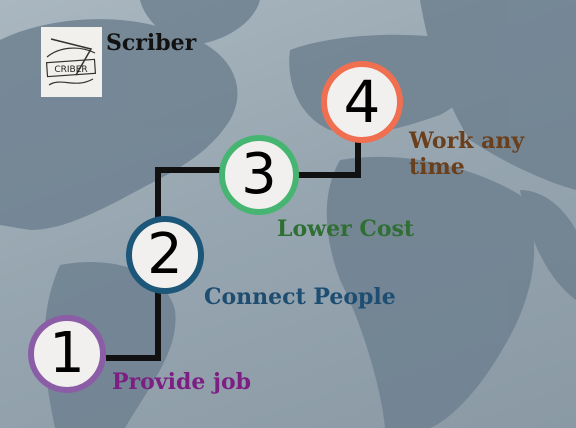  What do you see at coordinates (467, 154) in the screenshot?
I see `step-4-label: Work any time` at bounding box center [467, 154].